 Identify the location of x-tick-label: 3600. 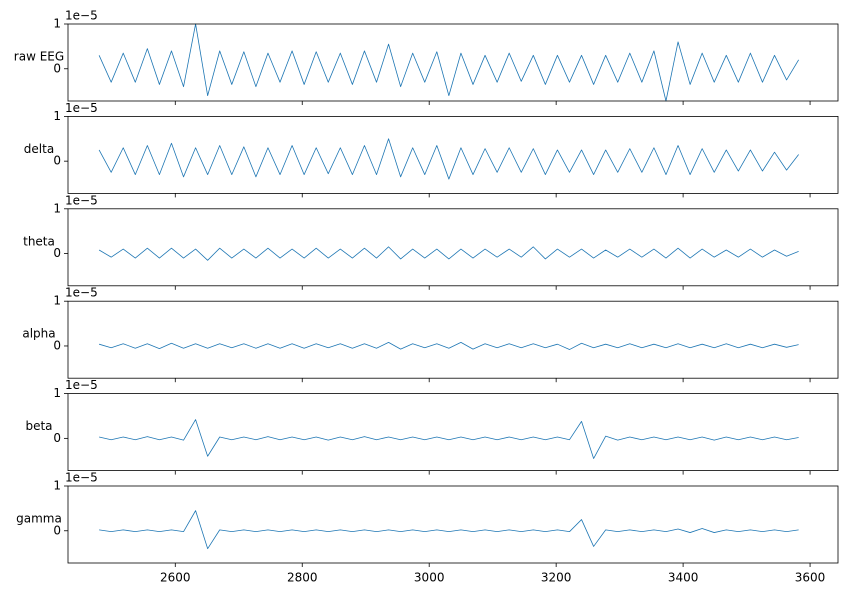
(810, 578).